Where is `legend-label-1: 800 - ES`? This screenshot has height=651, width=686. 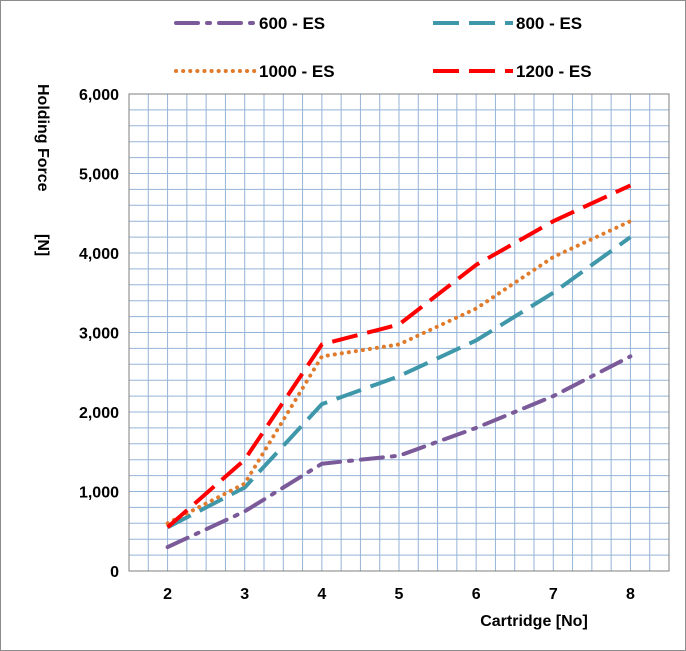 legend-label-1: 800 - ES is located at coordinates (549, 23).